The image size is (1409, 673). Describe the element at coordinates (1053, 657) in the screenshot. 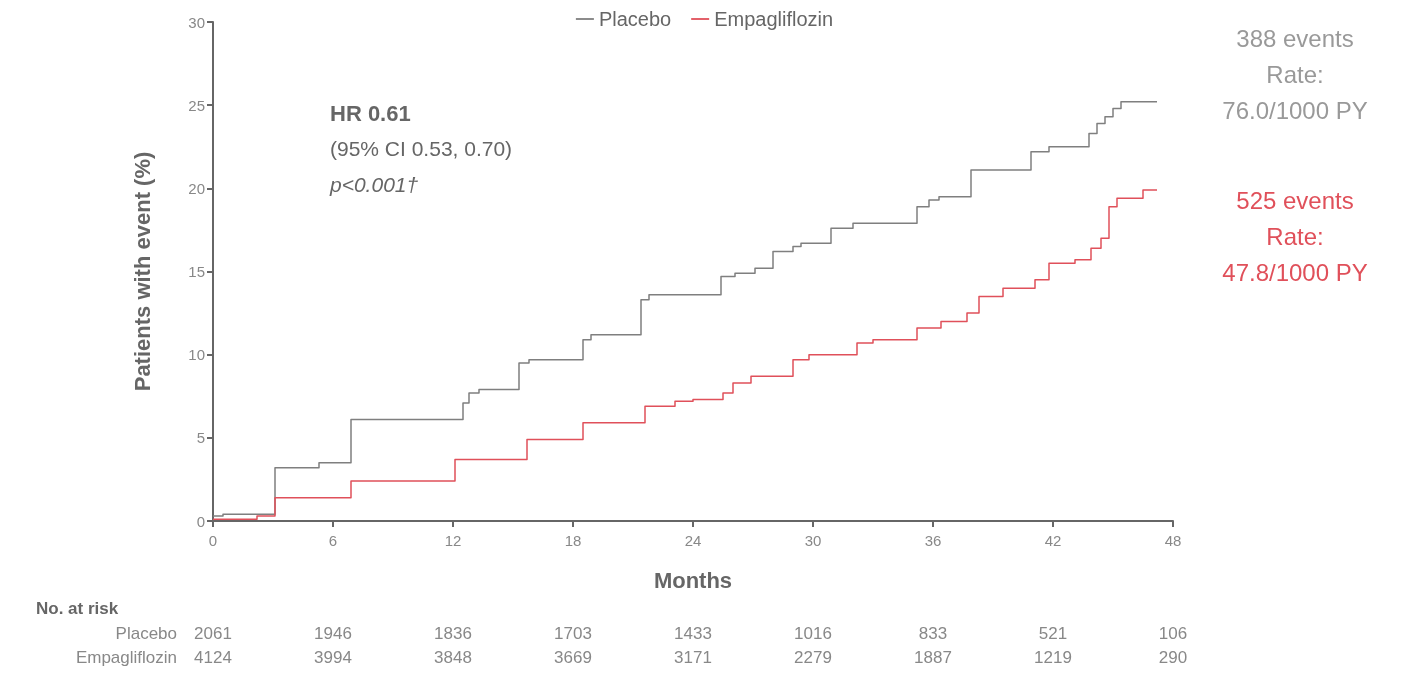

I see `text: 1219` at that location.